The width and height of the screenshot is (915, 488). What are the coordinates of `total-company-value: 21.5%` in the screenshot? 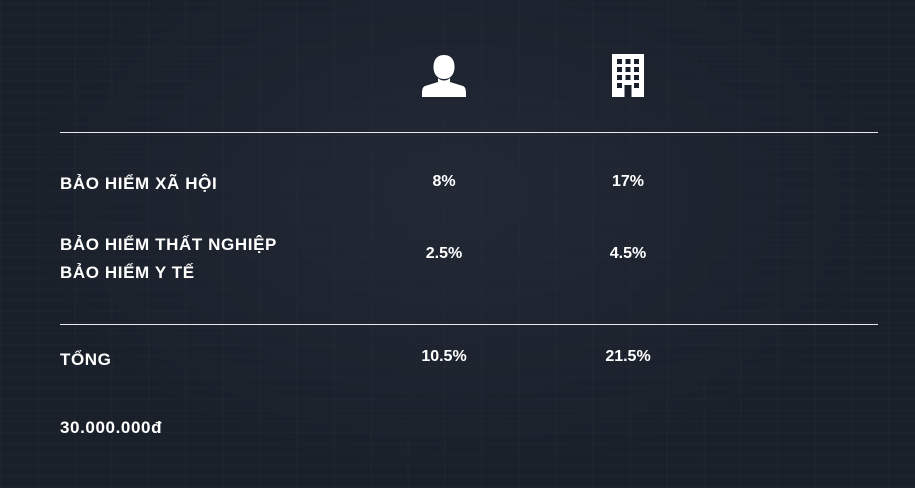 It's located at (628, 356).